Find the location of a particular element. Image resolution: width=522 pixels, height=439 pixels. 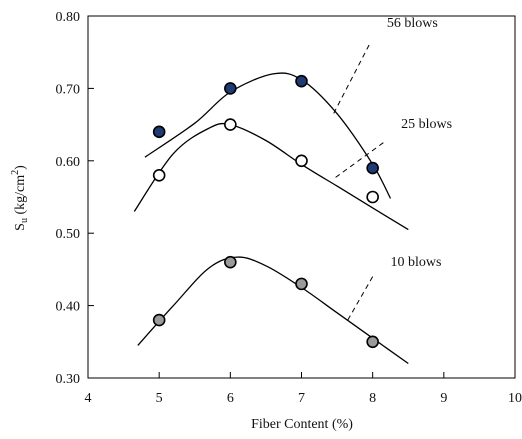

y-tick-label: 0.60 is located at coordinates (68, 162).